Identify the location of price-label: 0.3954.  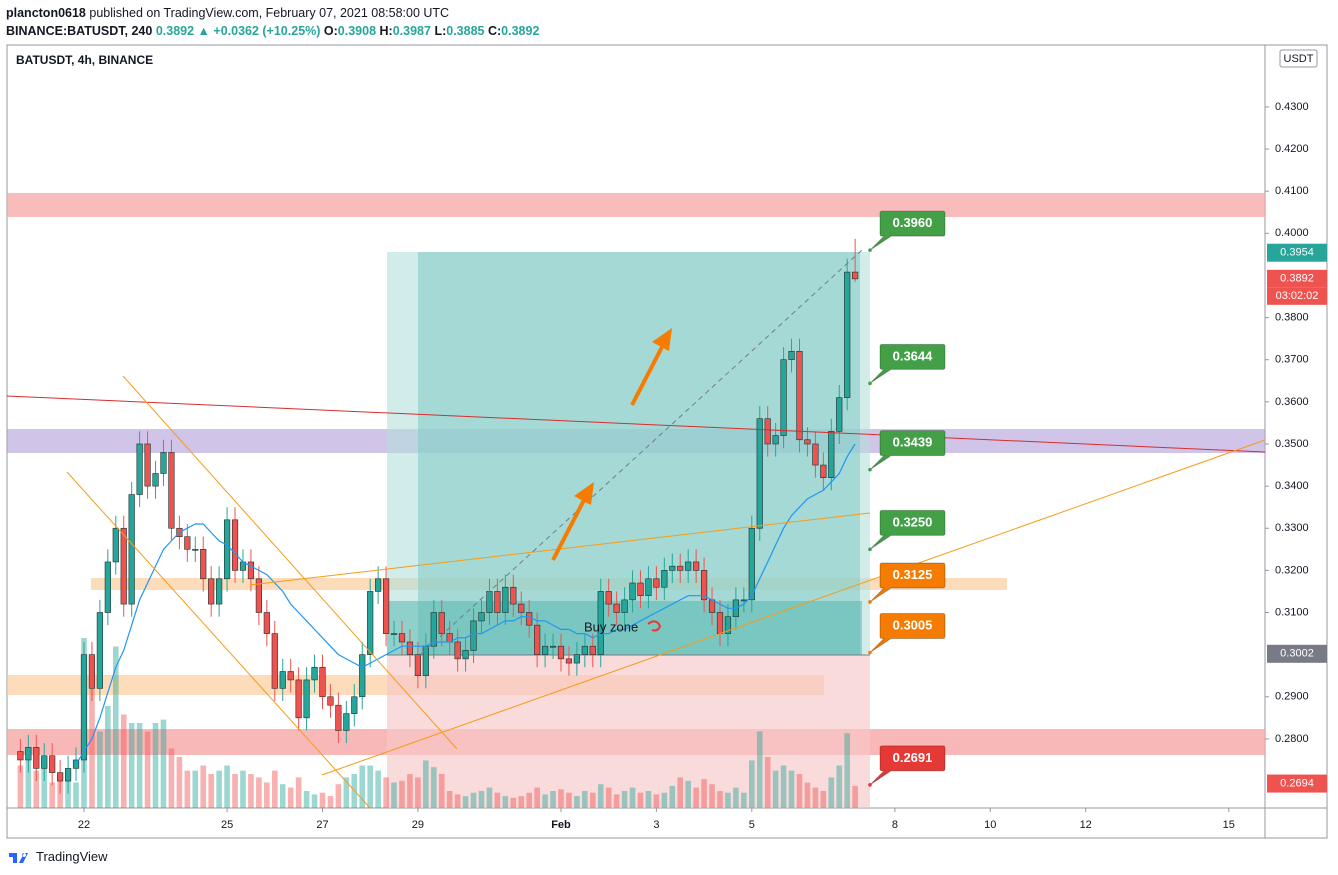
(1297, 253).